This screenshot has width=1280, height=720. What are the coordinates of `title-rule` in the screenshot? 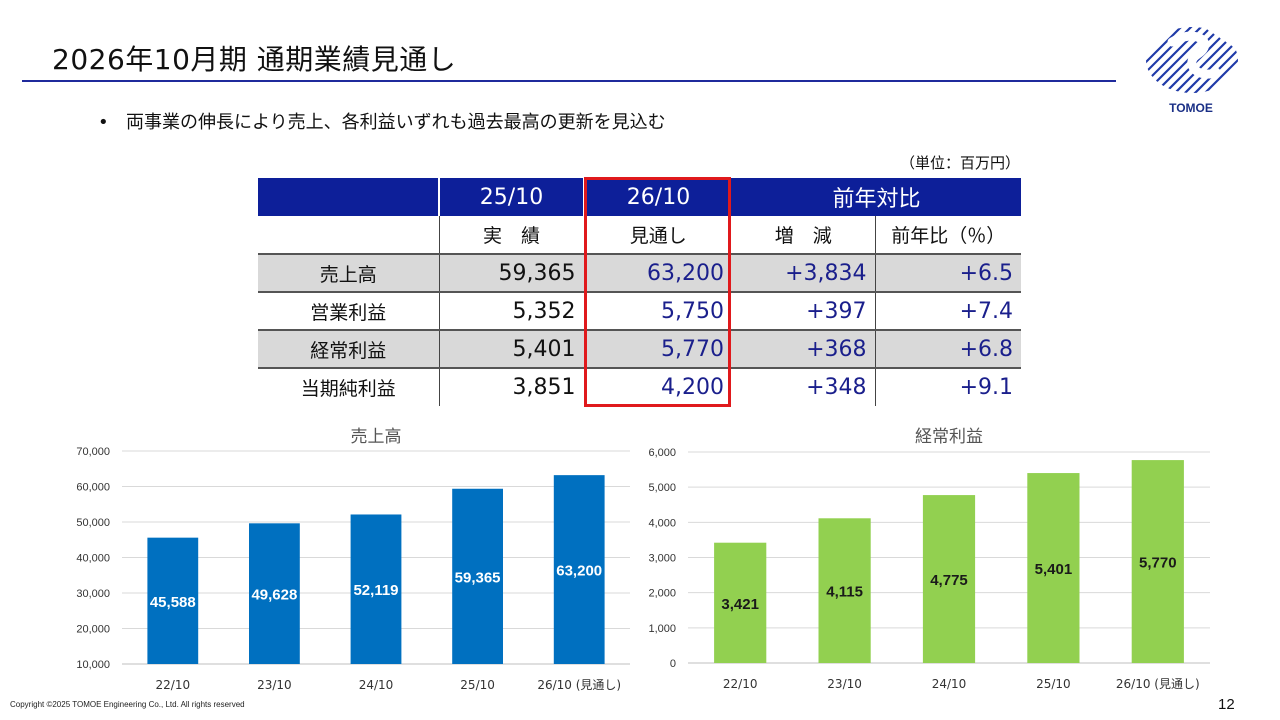 It's located at (569, 81).